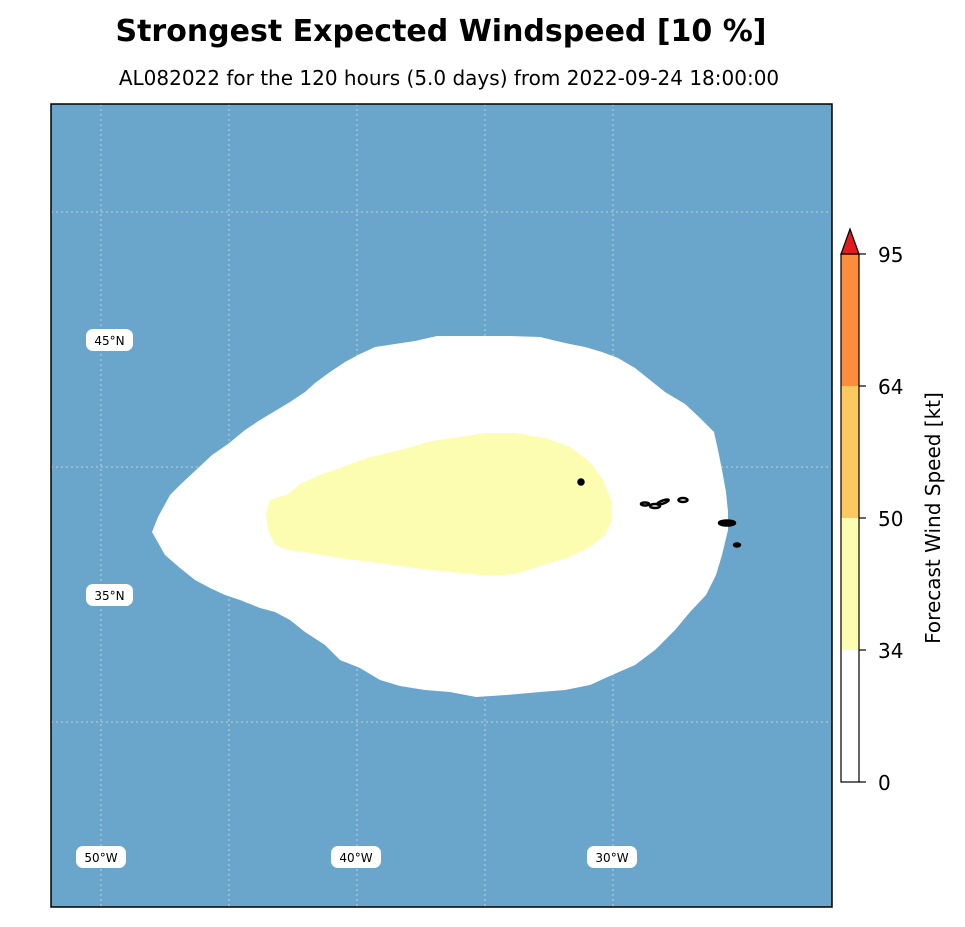  What do you see at coordinates (884, 783) in the screenshot?
I see `colorbar-tick-label-0: 0` at bounding box center [884, 783].